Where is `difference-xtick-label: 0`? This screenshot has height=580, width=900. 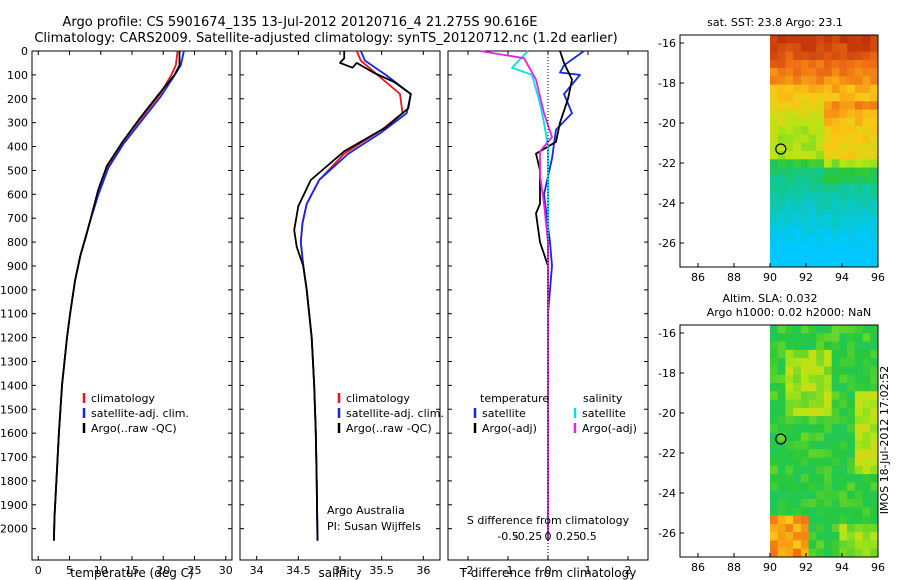
difference-xtick-label: 0 is located at coordinates (548, 570).